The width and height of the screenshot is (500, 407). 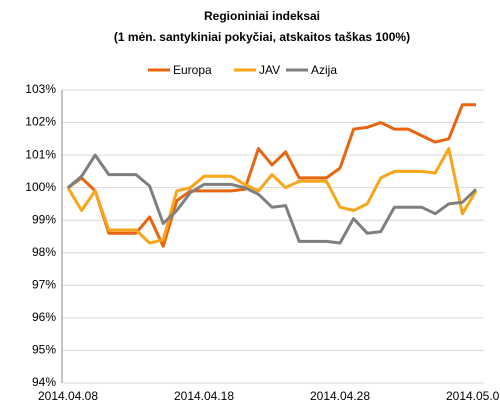 I want to click on legend-label: JAV, so click(x=269, y=70).